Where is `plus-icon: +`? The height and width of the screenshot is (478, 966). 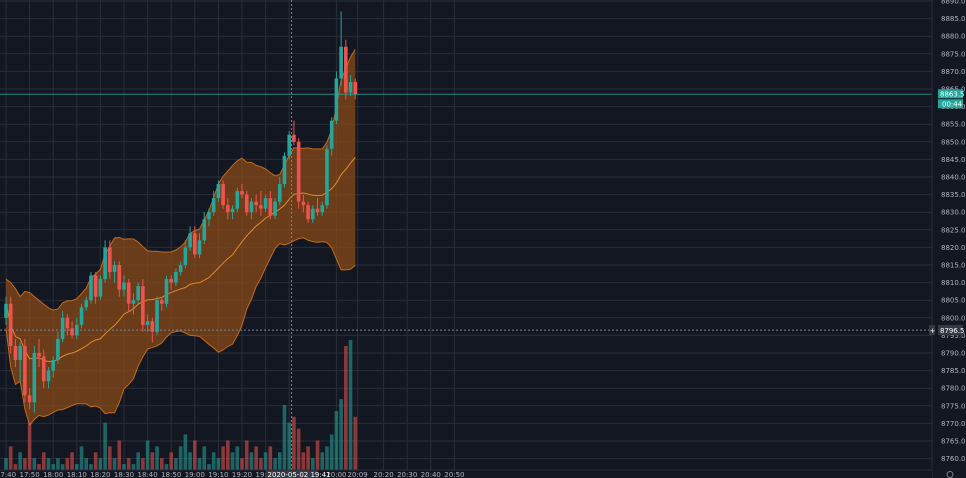 plus-icon: + is located at coordinates (933, 331).